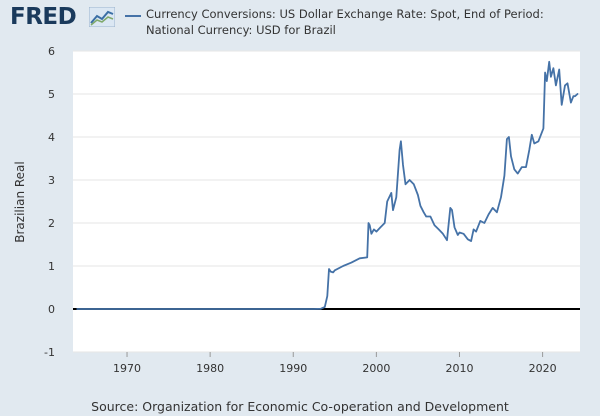  Describe the element at coordinates (51, 223) in the screenshot. I see `y-tick-label: 2` at that location.